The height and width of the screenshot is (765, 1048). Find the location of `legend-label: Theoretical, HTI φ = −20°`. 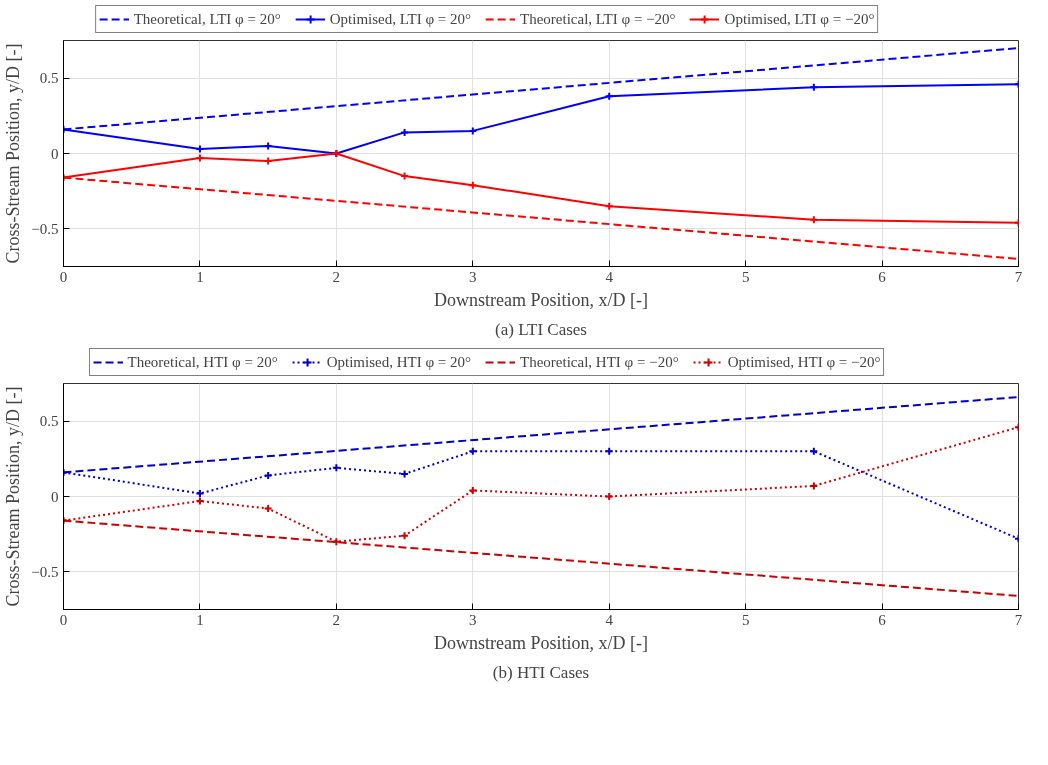

legend-label: Theoretical, HTI φ = −20° is located at coordinates (599, 362).